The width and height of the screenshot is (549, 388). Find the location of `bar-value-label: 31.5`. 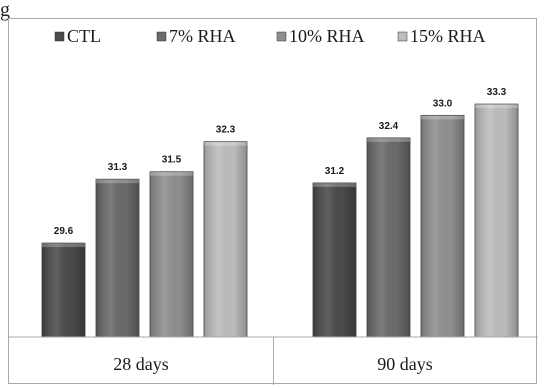

bar-value-label: 31.5 is located at coordinates (172, 160).